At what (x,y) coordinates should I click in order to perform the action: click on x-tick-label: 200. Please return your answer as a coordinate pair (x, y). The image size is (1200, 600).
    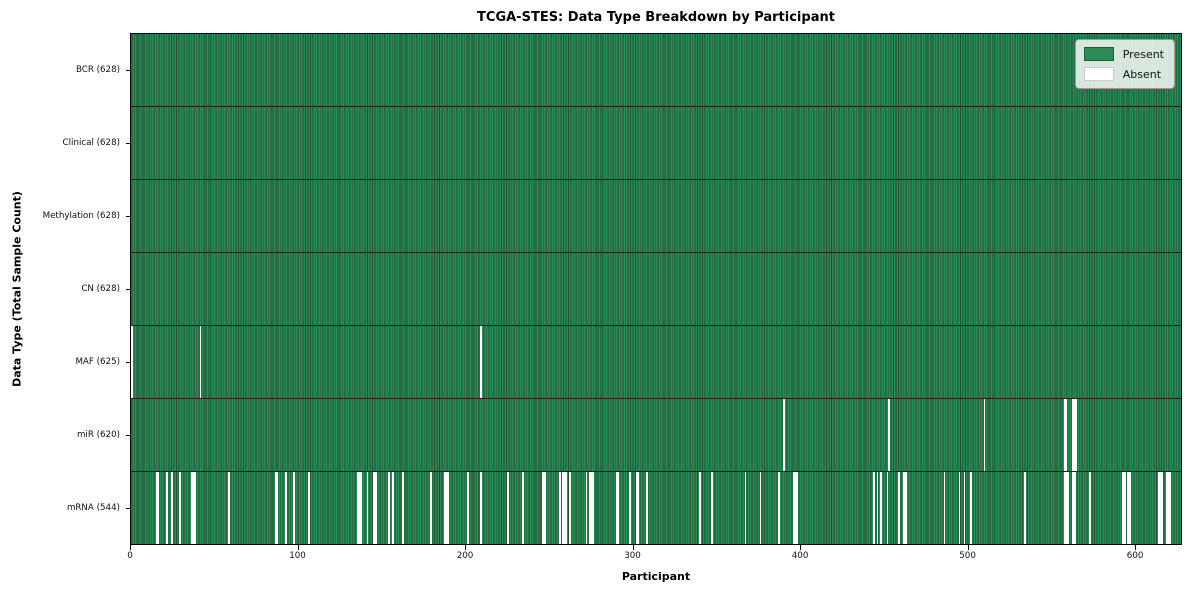
    Looking at the image, I should click on (465, 556).